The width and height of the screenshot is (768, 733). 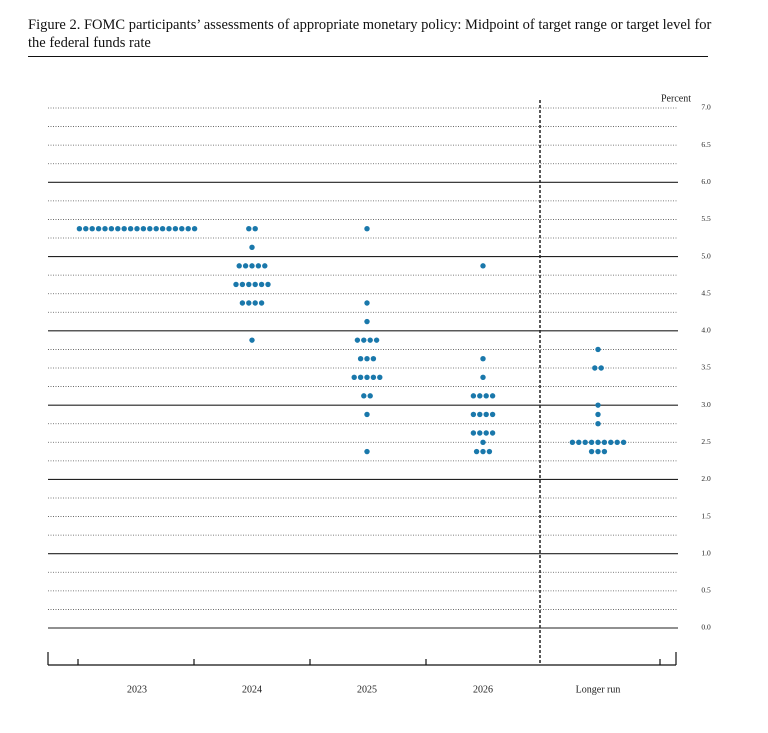 I want to click on x-tick-label: 2025, so click(x=367, y=689).